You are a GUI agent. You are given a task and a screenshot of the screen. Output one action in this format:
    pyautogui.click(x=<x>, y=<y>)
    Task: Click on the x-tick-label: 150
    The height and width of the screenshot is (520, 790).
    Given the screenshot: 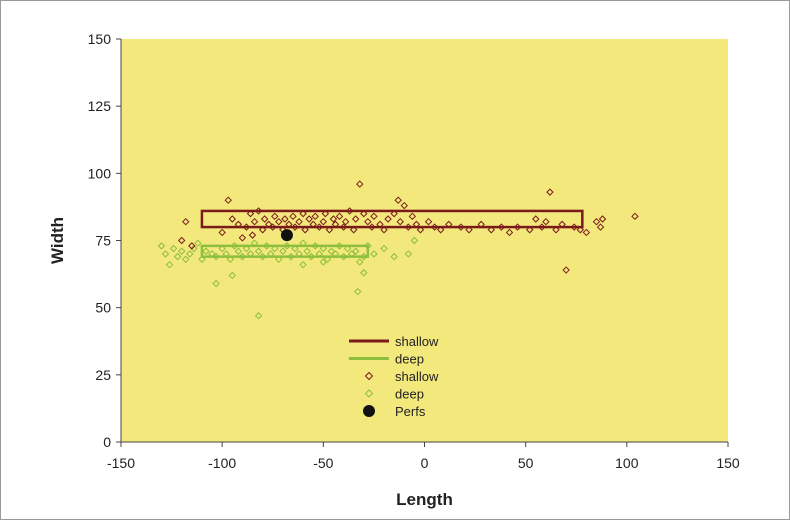 What is the action you would take?
    pyautogui.click(x=728, y=463)
    